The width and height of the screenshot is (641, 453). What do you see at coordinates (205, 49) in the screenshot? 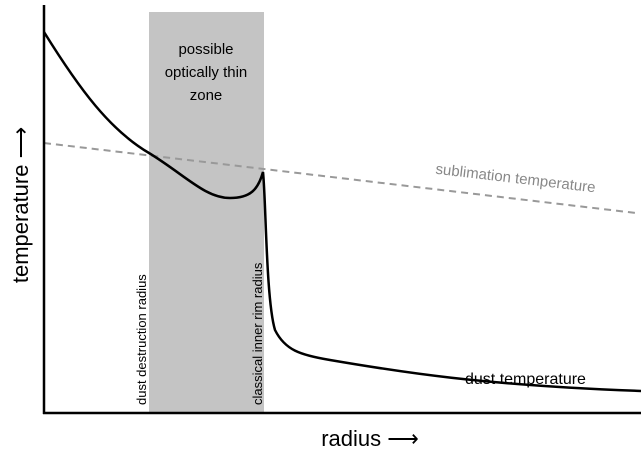
I see `zone-label: possible` at bounding box center [205, 49].